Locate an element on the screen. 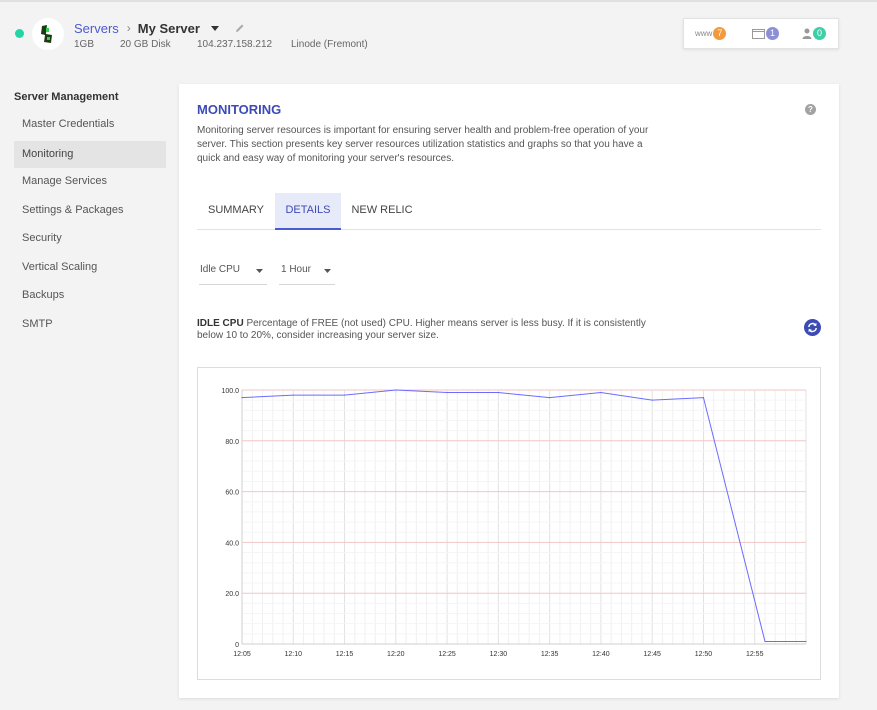  refresh-button is located at coordinates (812, 327).